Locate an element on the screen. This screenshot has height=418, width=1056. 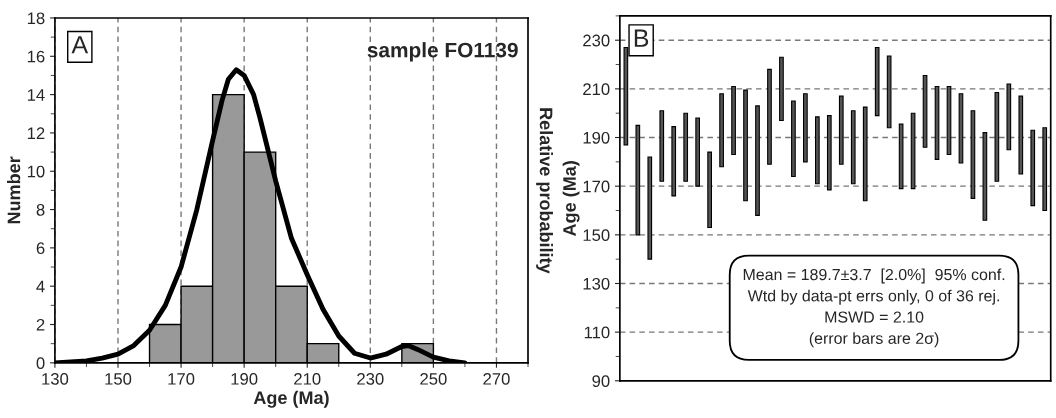
x-tick-label: 210 is located at coordinates (307, 378).